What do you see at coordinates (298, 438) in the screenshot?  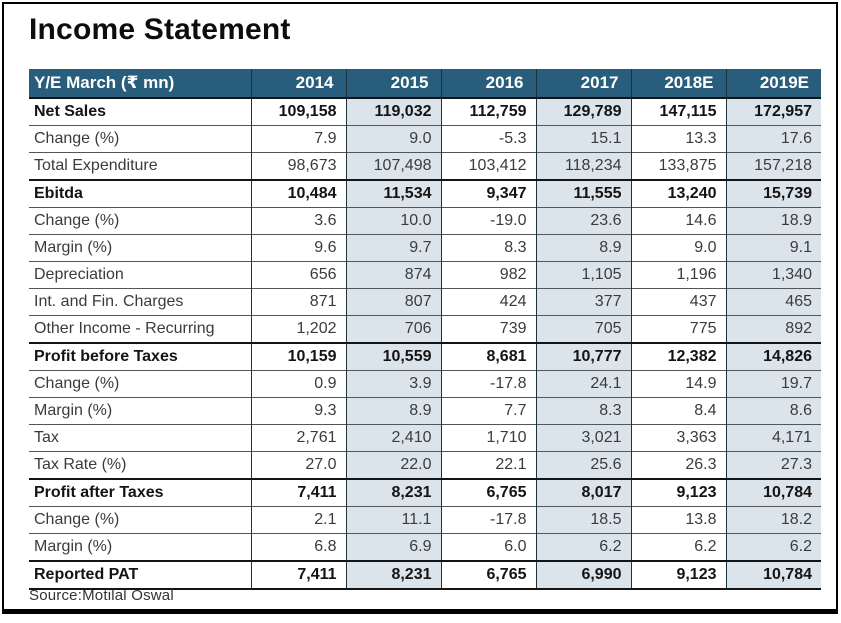 I see `cell-value: 2,761` at bounding box center [298, 438].